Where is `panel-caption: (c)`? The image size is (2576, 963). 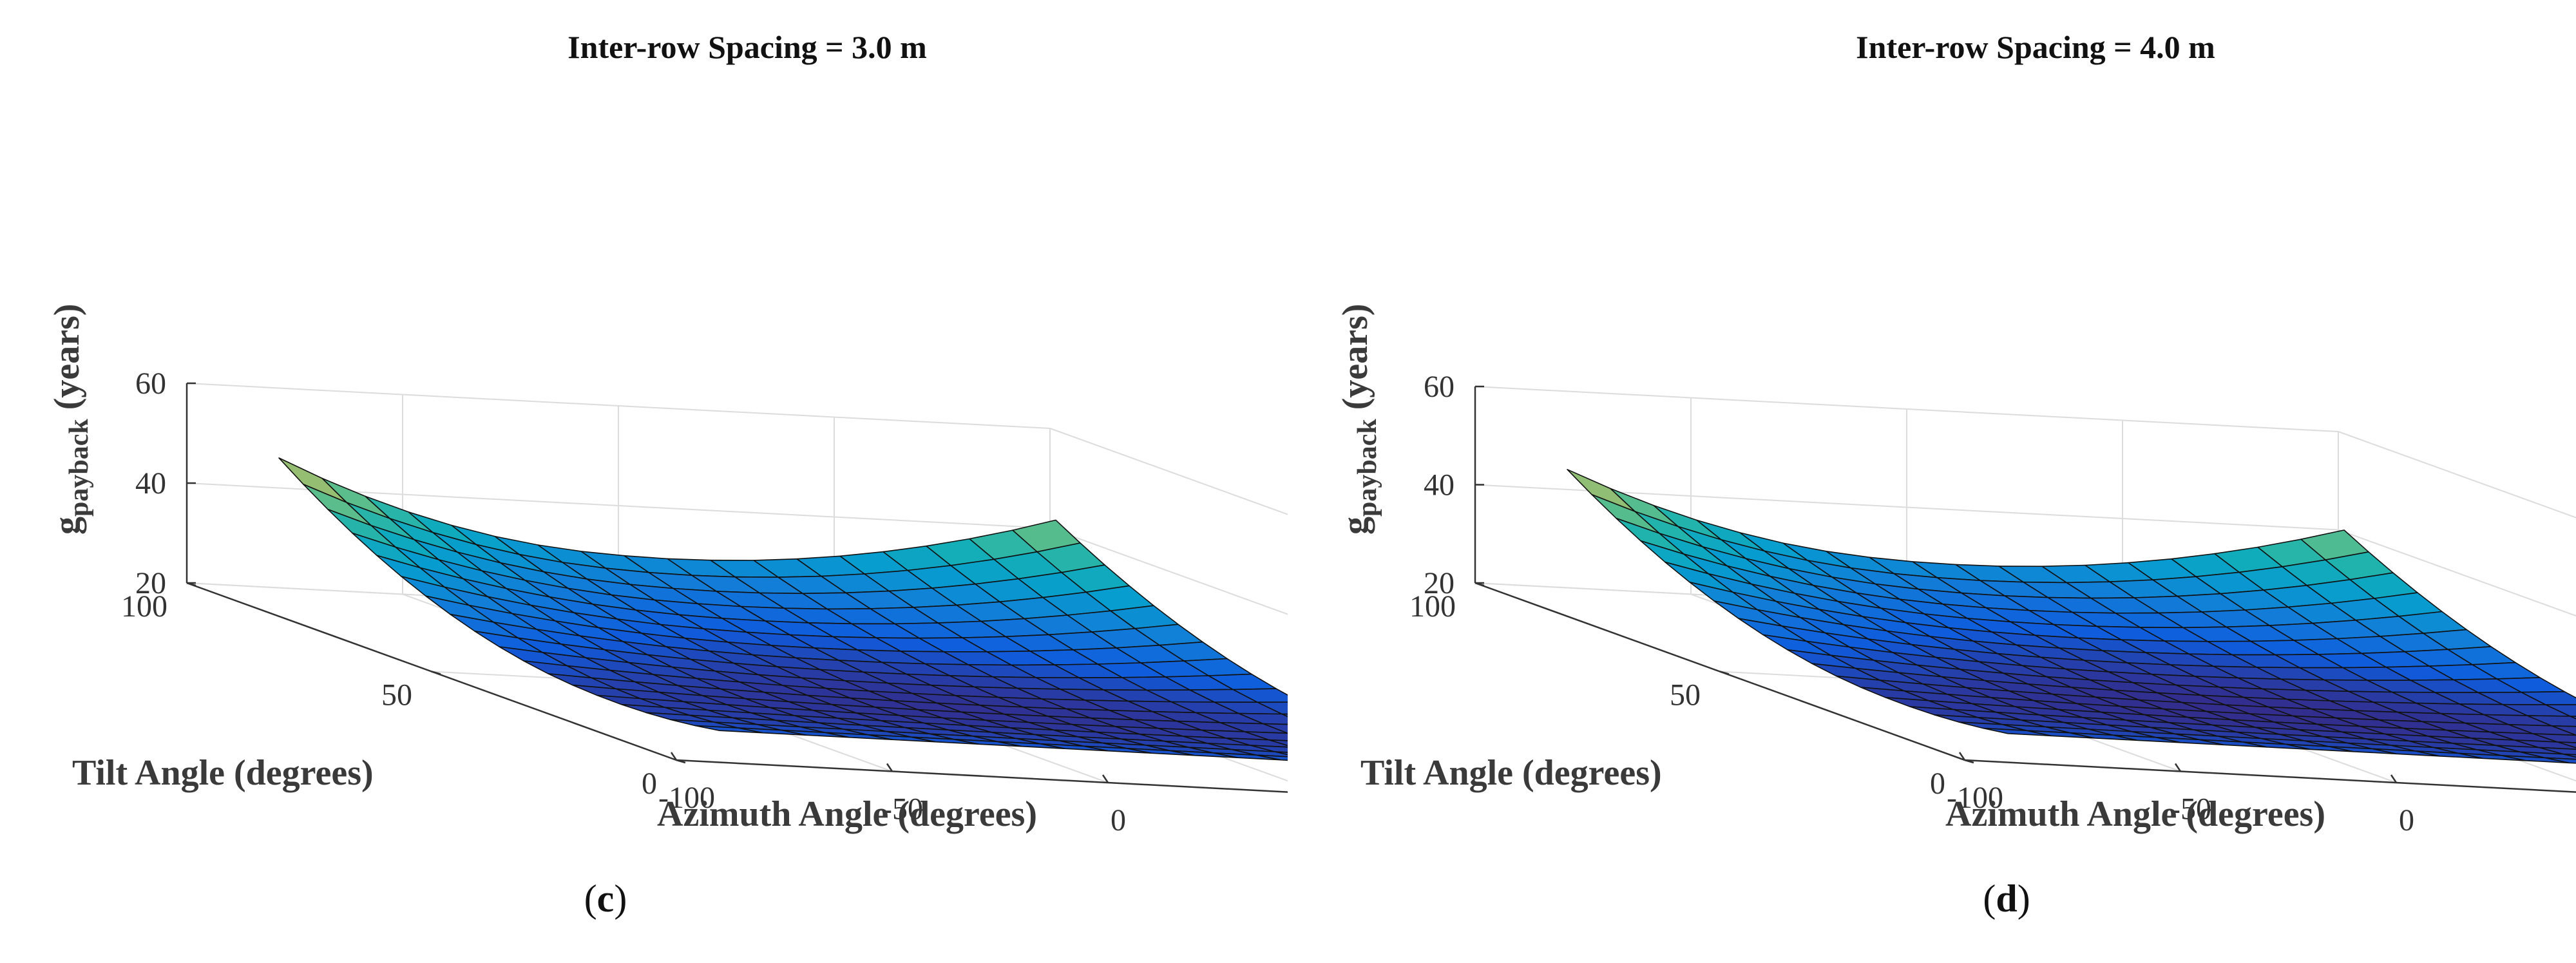
panel-caption: (c) is located at coordinates (605, 898).